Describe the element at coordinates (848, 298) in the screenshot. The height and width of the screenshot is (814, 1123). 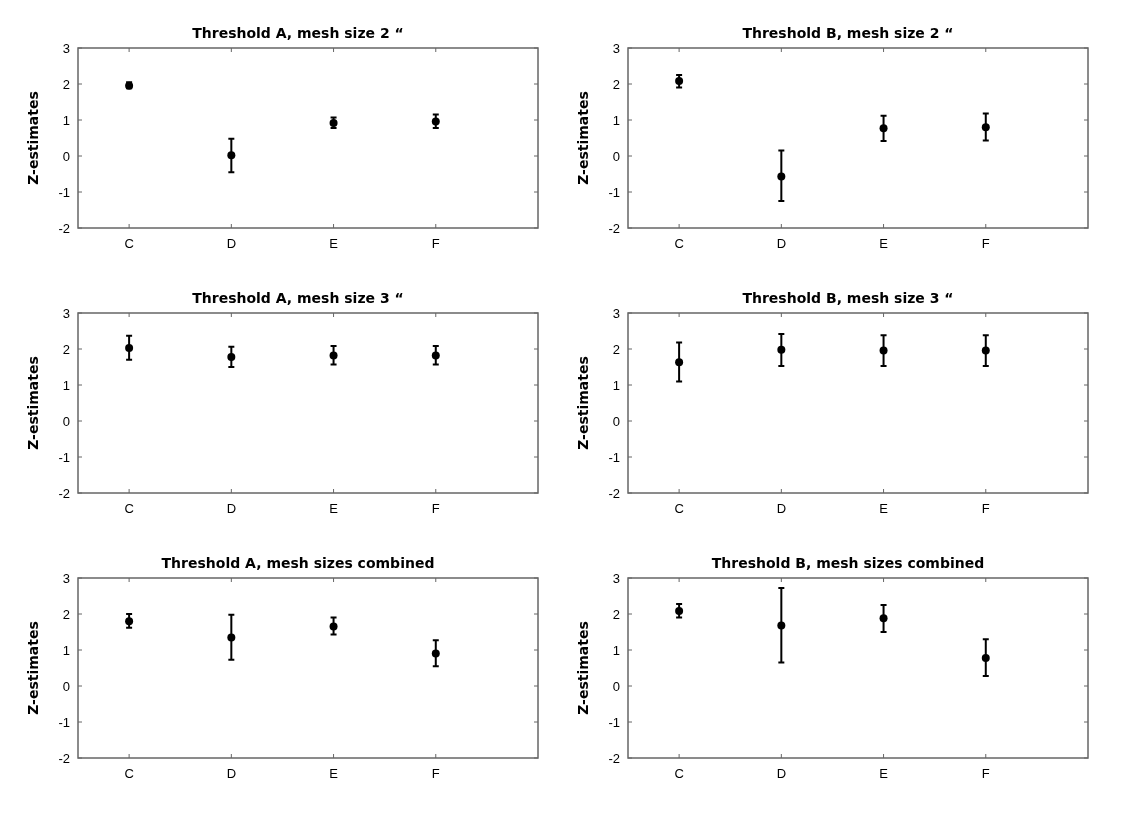
I see `chart-title: Threshold B, mesh size 3 “` at that location.